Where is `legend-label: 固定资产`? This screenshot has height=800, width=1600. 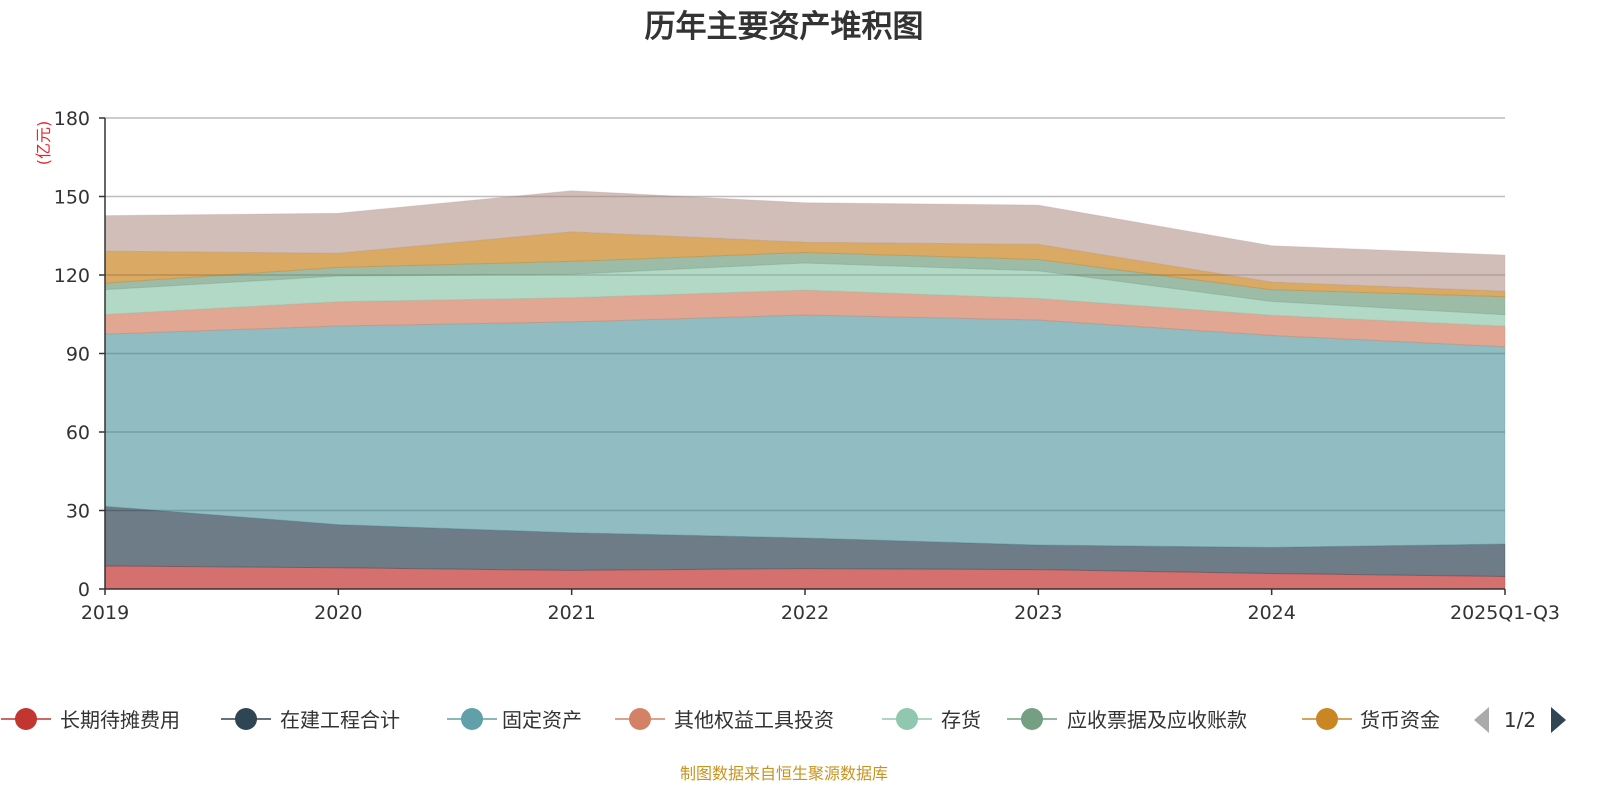 legend-label: 固定资产 is located at coordinates (542, 720).